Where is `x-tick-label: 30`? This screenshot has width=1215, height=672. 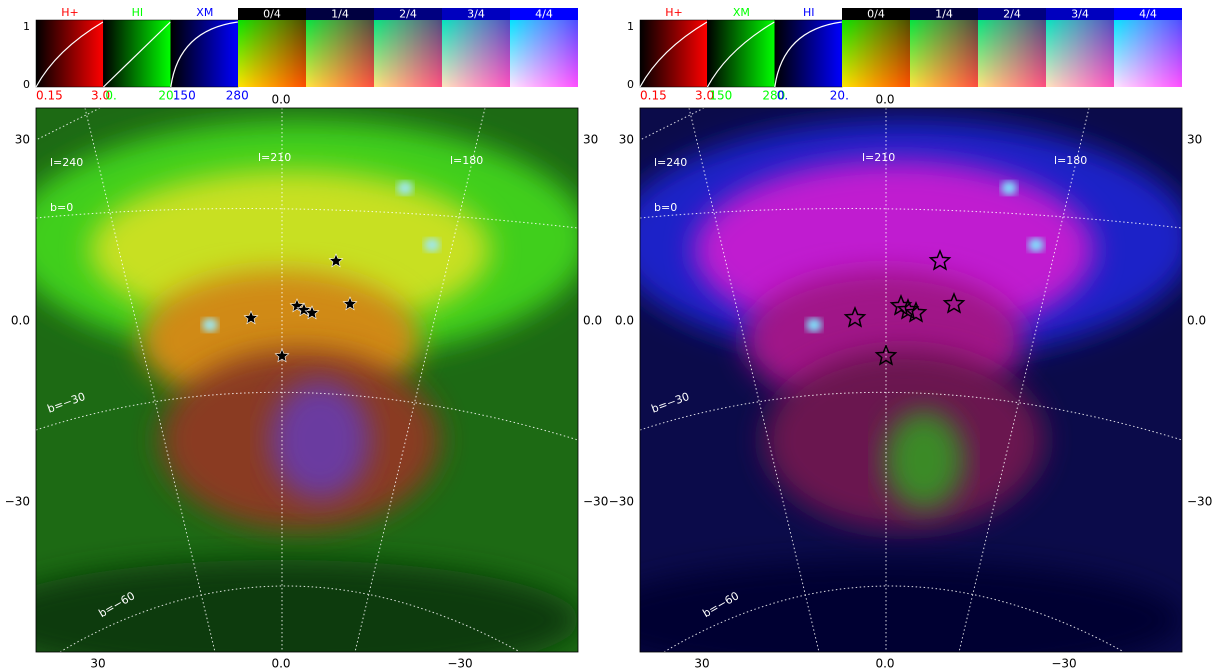 x-tick-label: 30 is located at coordinates (701, 664).